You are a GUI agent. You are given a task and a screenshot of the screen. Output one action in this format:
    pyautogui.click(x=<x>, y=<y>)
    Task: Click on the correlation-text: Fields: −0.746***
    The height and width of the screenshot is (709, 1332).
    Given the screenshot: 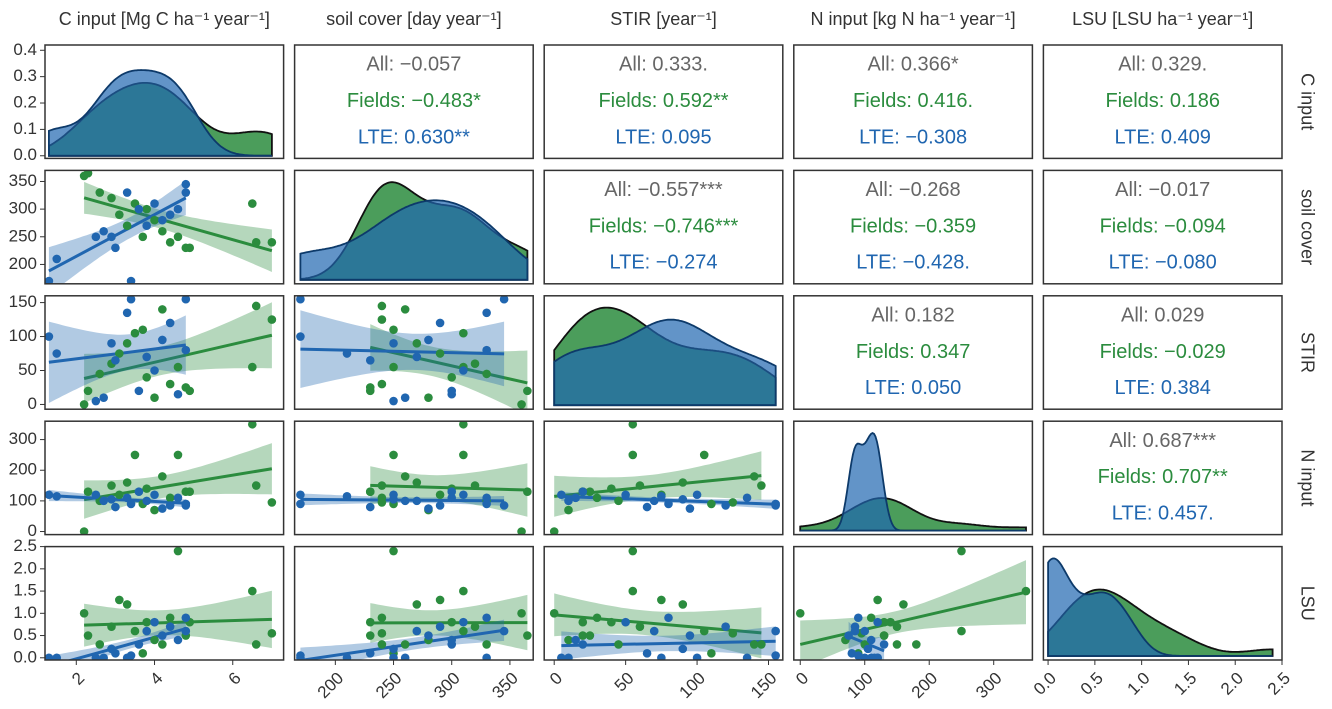 What is the action you would take?
    pyautogui.click(x=664, y=226)
    